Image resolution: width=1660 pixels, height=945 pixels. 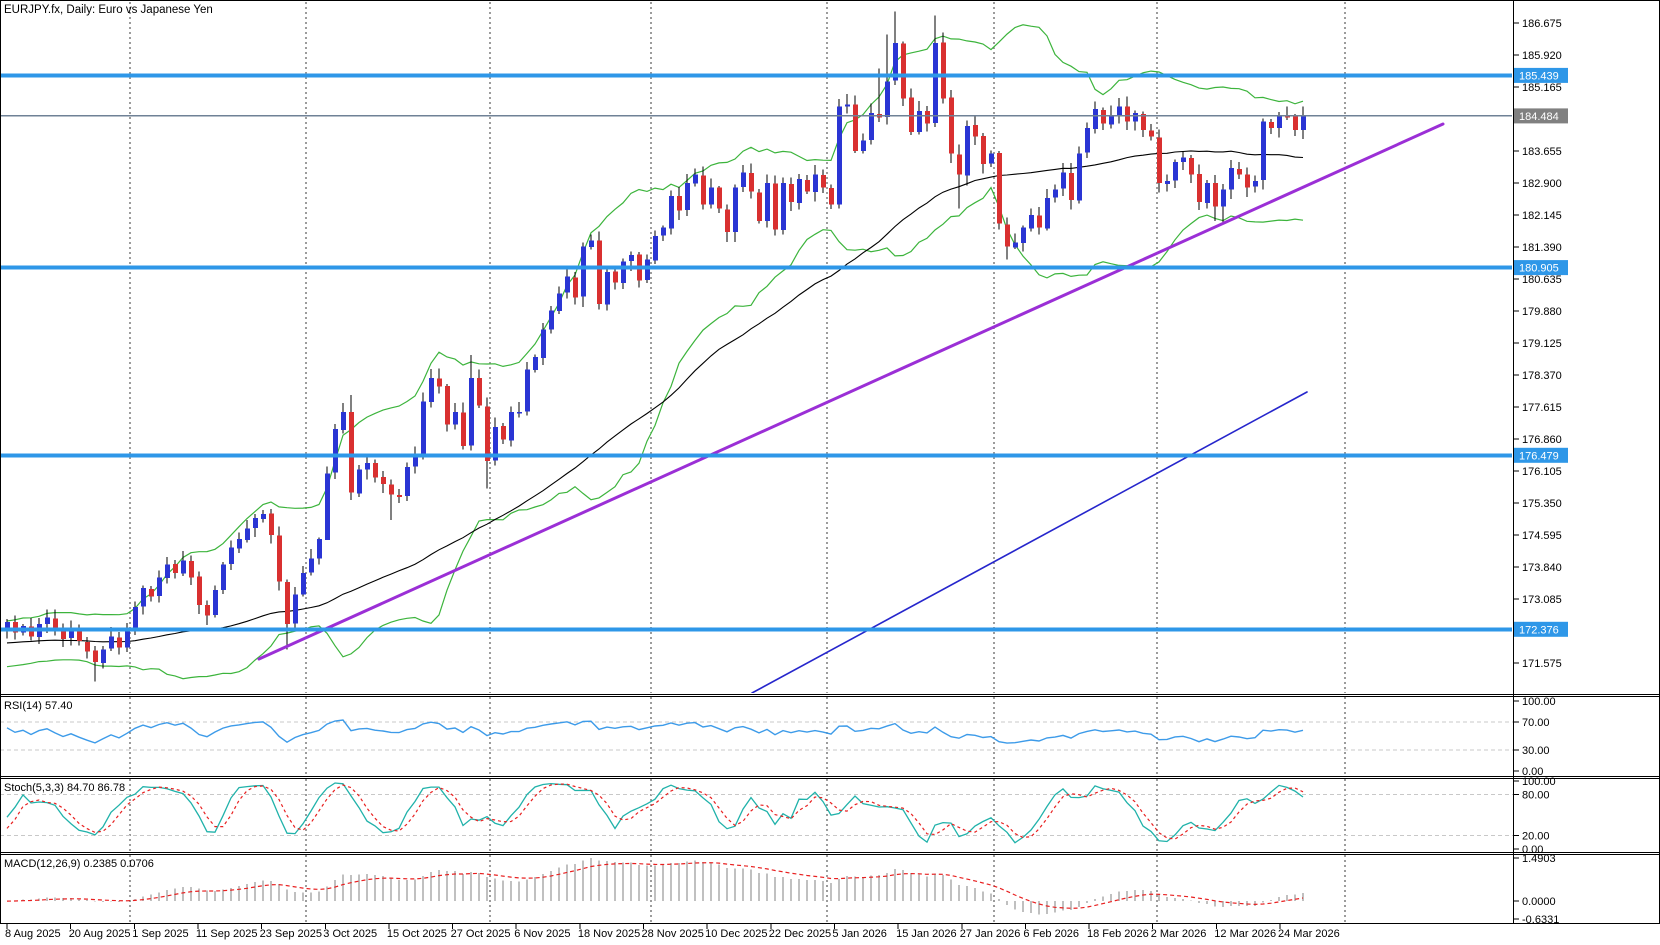 What do you see at coordinates (1542, 88) in the screenshot?
I see `svg-text: 185.165` at bounding box center [1542, 88].